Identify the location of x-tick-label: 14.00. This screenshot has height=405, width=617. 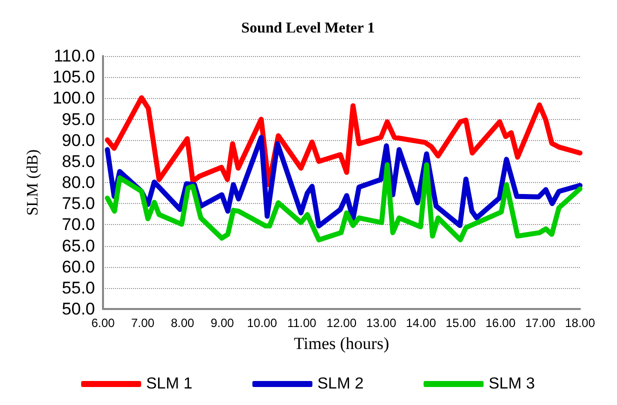
(421, 323).